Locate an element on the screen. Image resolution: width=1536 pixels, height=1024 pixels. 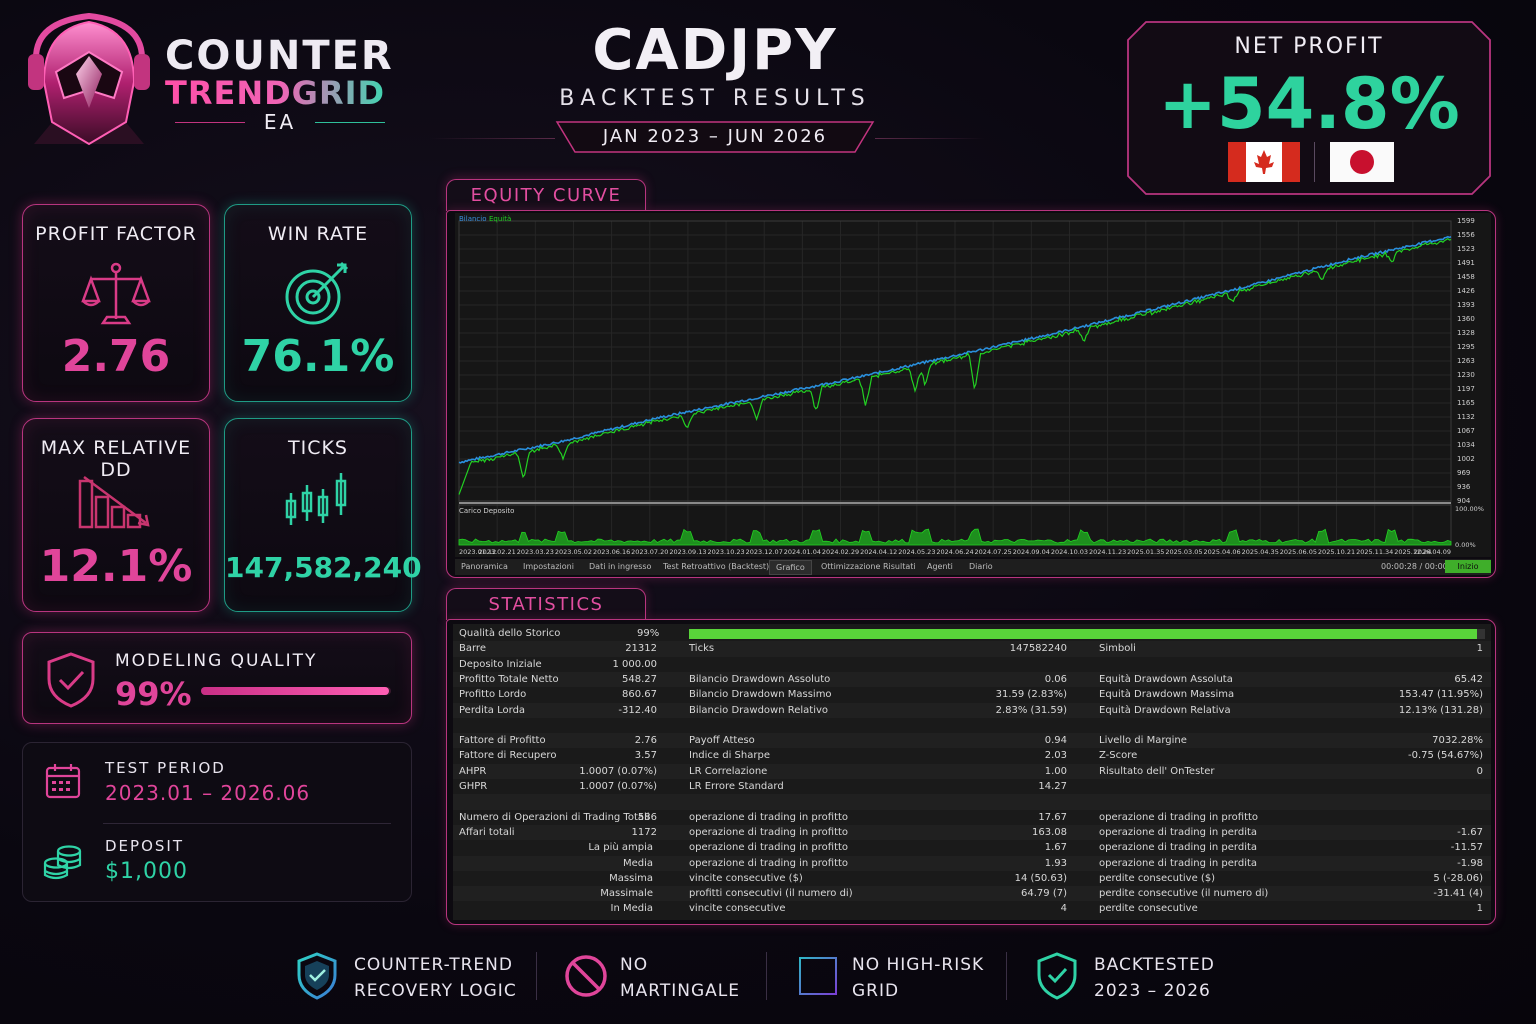
tester-tab: Impostazioni is located at coordinates (548, 566).